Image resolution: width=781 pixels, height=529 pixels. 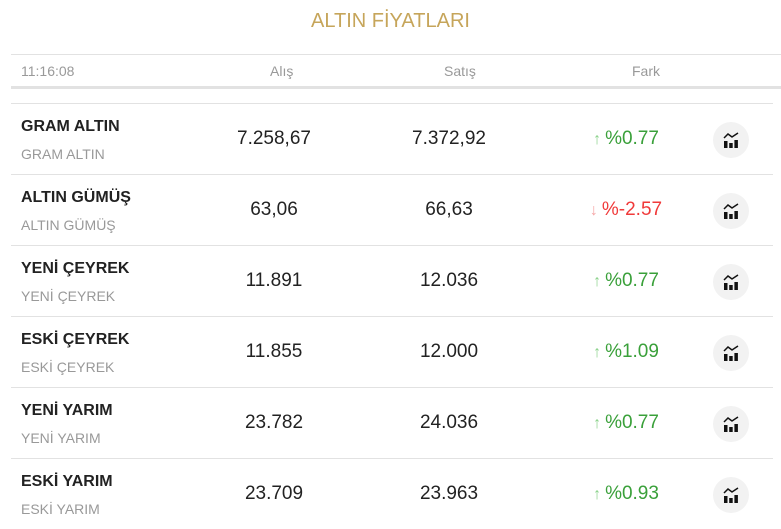 What do you see at coordinates (274, 351) in the screenshot?
I see `buy-price: 11.855` at bounding box center [274, 351].